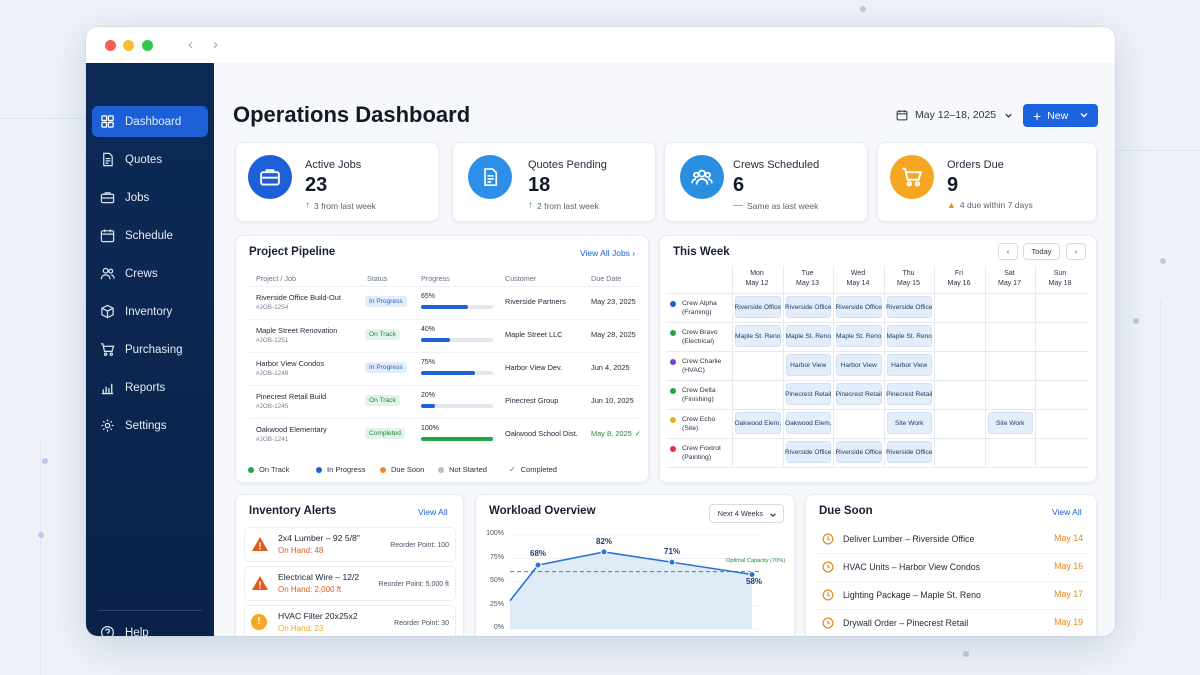 The image size is (1200, 675). What do you see at coordinates (150, 121) in the screenshot?
I see `sidebar-item-dashboard: Dashboard` at bounding box center [150, 121].